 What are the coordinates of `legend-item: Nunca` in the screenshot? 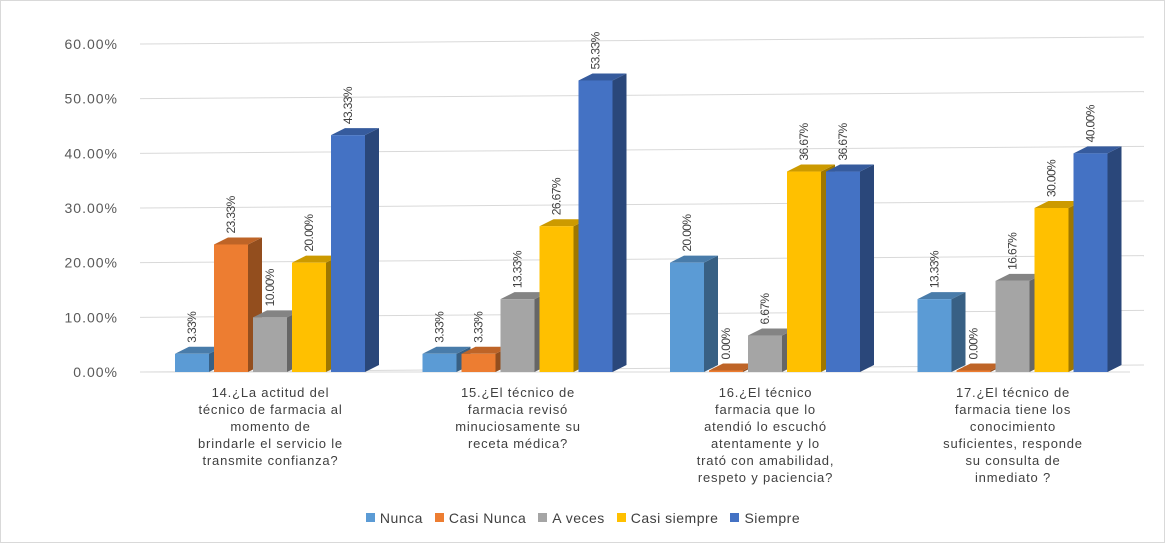 It's located at (394, 518).